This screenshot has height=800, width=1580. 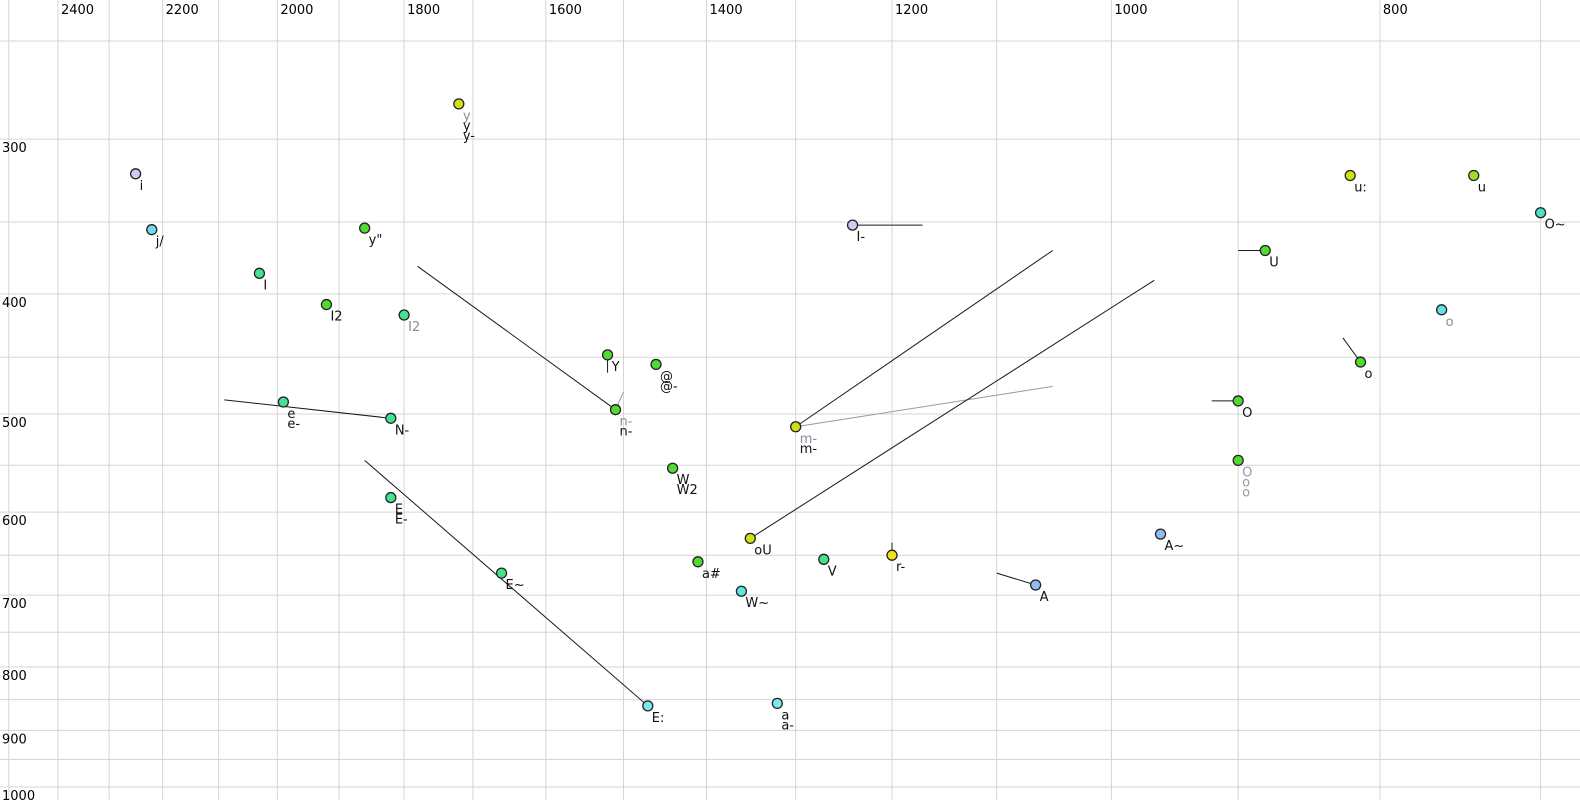 I want to click on point-label-e-: e-, so click(x=293, y=424).